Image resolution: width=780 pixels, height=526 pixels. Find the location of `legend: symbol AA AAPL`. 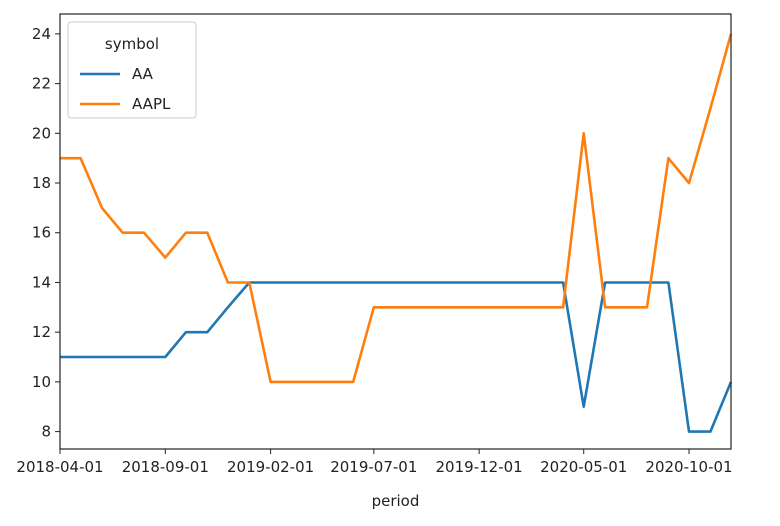

legend: symbol AA AAPL is located at coordinates (132, 70).